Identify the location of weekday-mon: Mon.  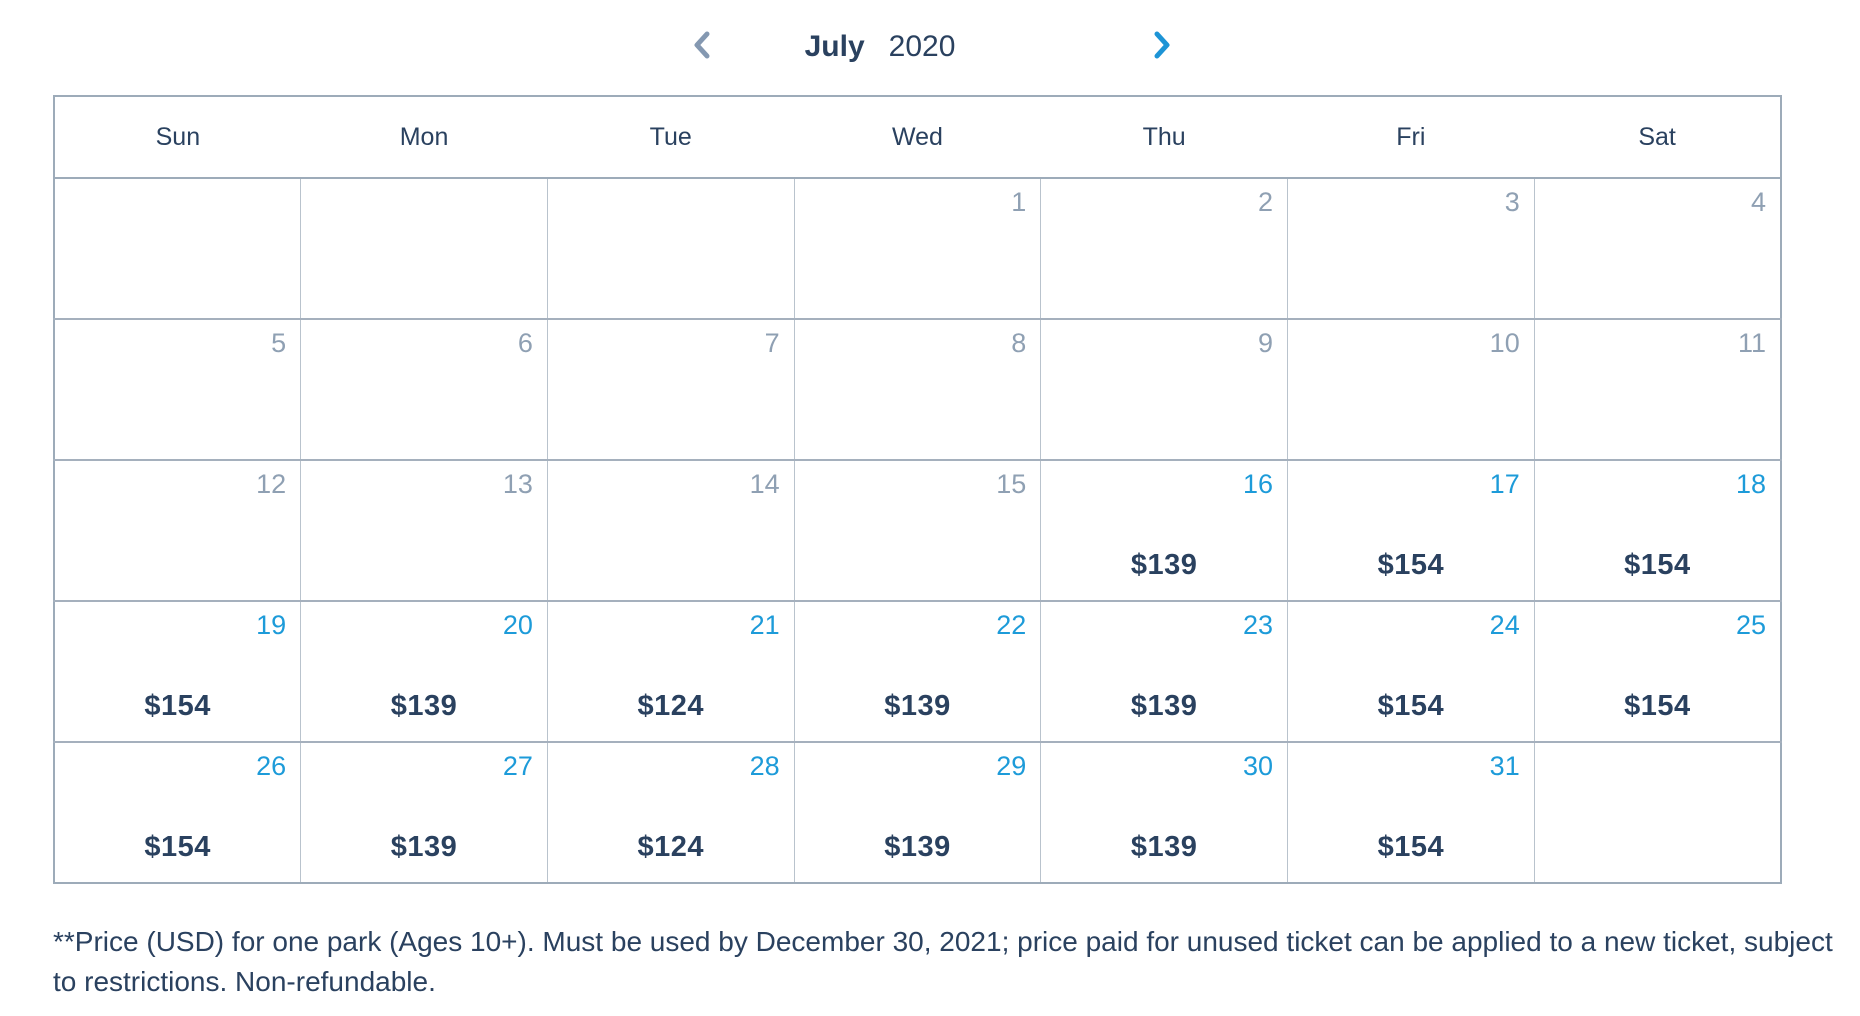
(424, 137).